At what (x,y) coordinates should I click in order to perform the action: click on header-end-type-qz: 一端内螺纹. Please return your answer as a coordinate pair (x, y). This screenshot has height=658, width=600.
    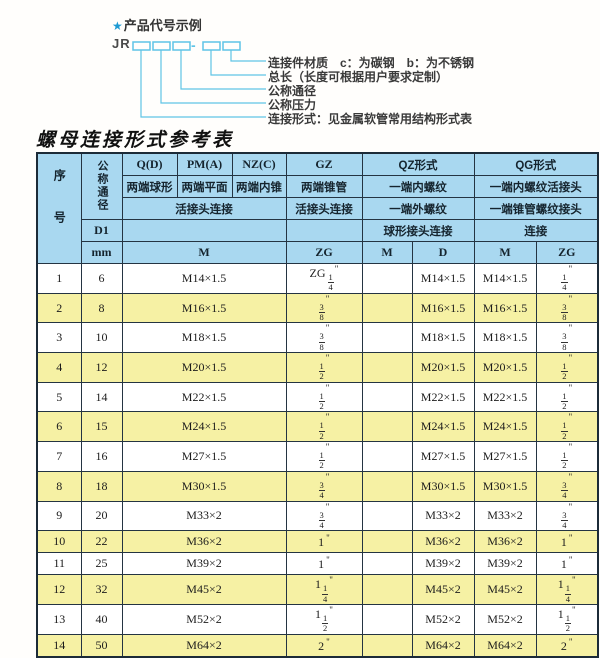
    Looking at the image, I should click on (418, 186).